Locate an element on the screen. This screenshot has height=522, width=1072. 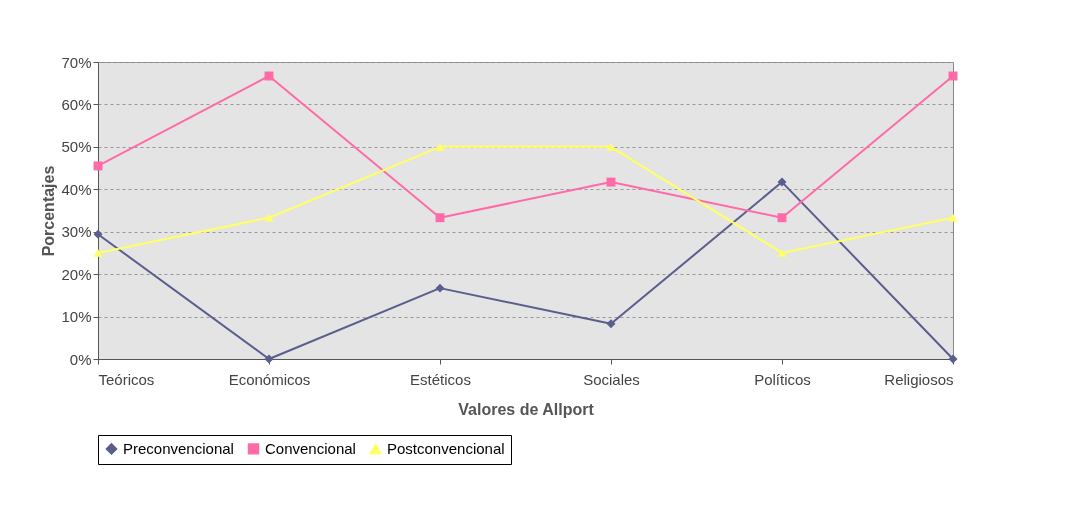
x-axis-title: Valores de Allport is located at coordinates (526, 409).